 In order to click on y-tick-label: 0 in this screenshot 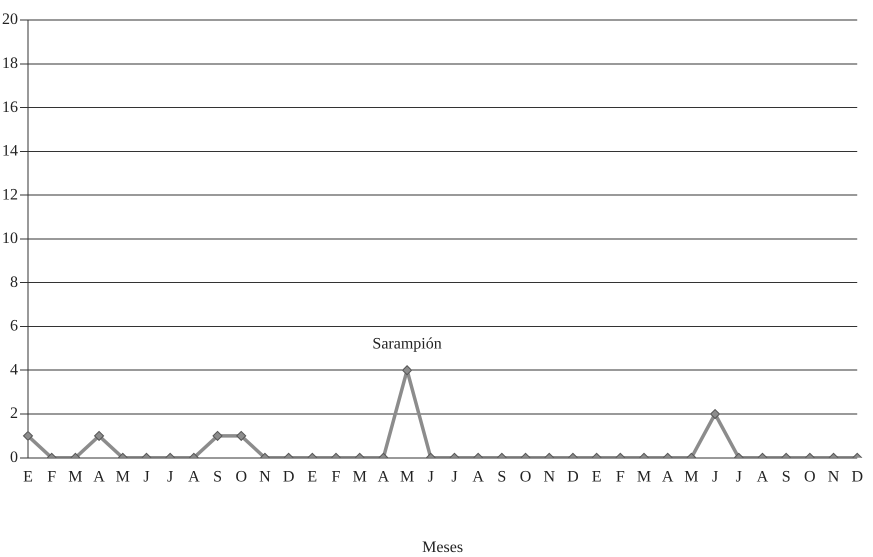, I will do `click(14, 457)`.